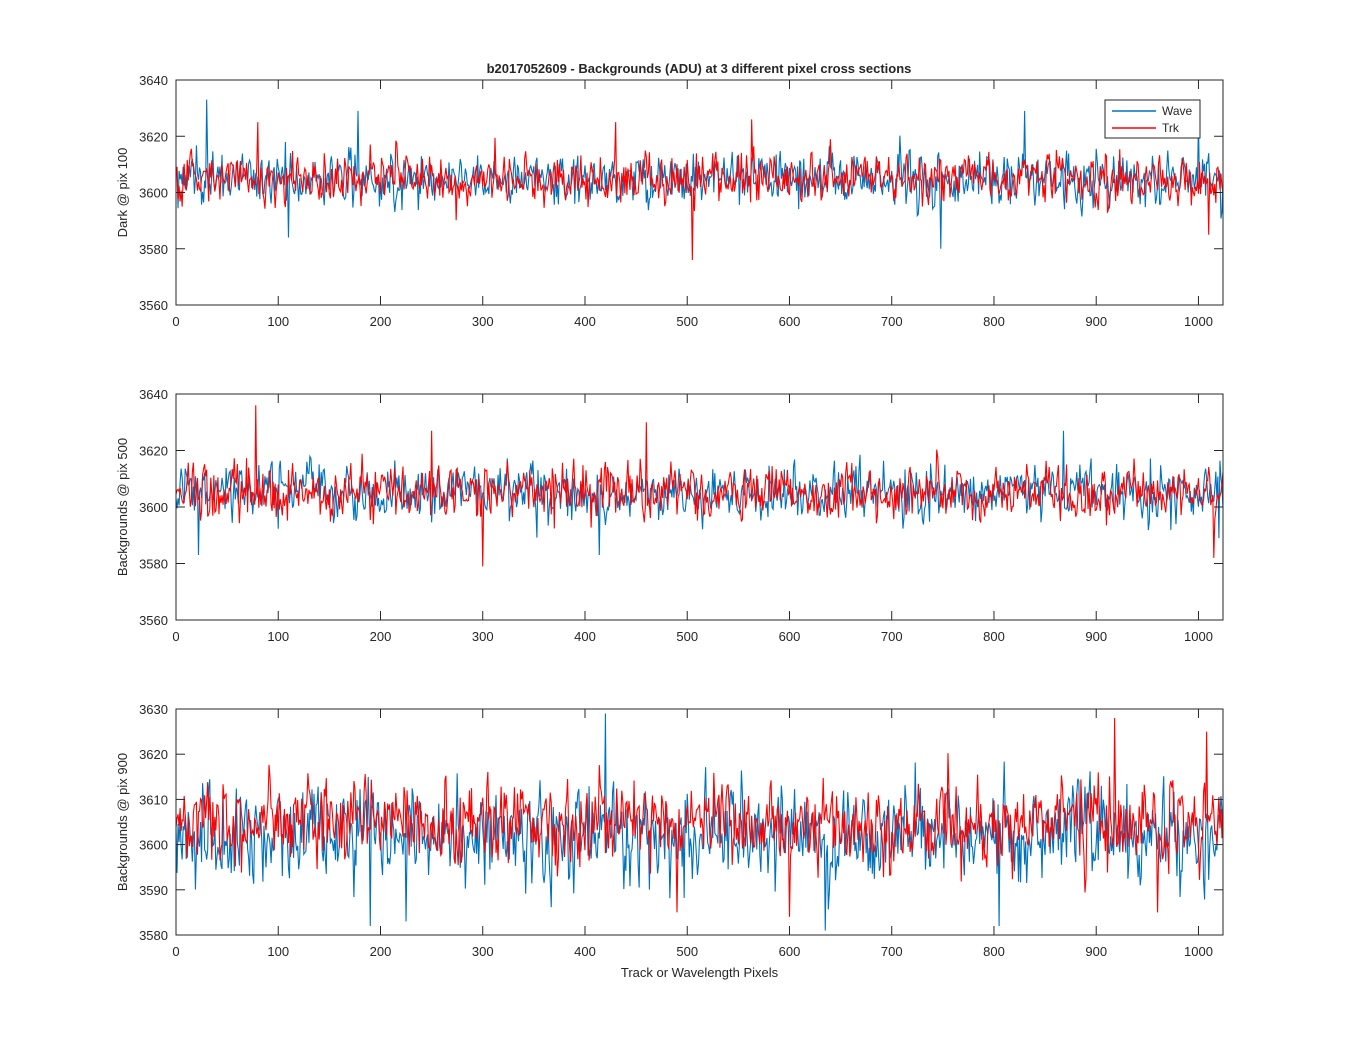 This screenshot has height=1050, width=1350. Describe the element at coordinates (153, 799) in the screenshot. I see `y-tick-label: 3610` at that location.